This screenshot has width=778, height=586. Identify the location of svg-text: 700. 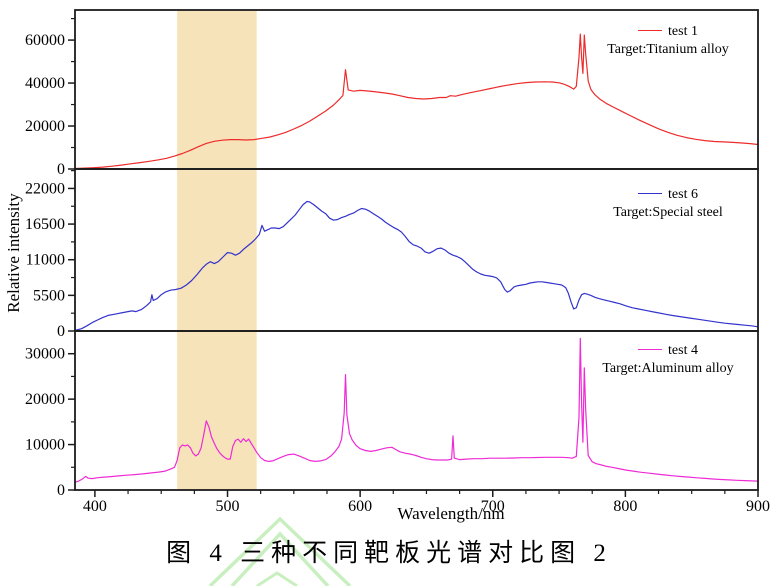
(493, 506).